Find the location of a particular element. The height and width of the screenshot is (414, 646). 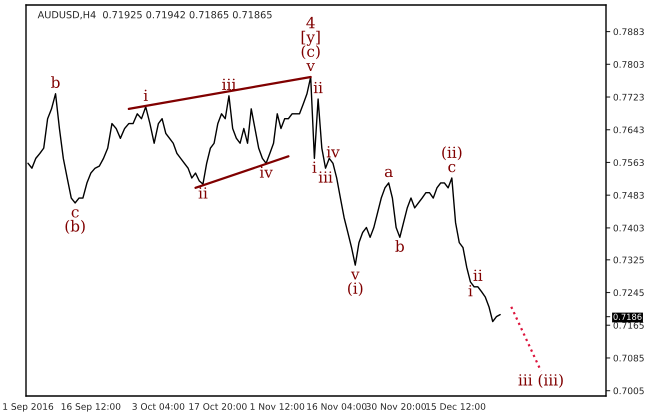

y-tick-label: 0.7085 is located at coordinates (629, 358).